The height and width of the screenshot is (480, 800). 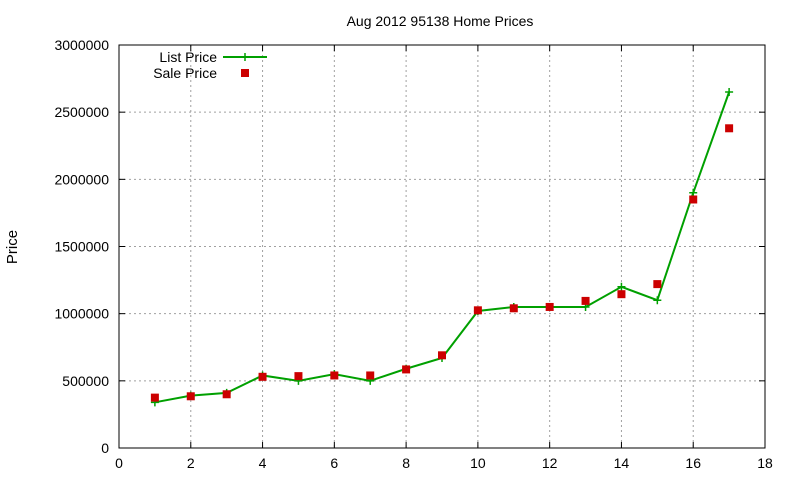 I want to click on x-tick-label: 4, so click(x=263, y=463).